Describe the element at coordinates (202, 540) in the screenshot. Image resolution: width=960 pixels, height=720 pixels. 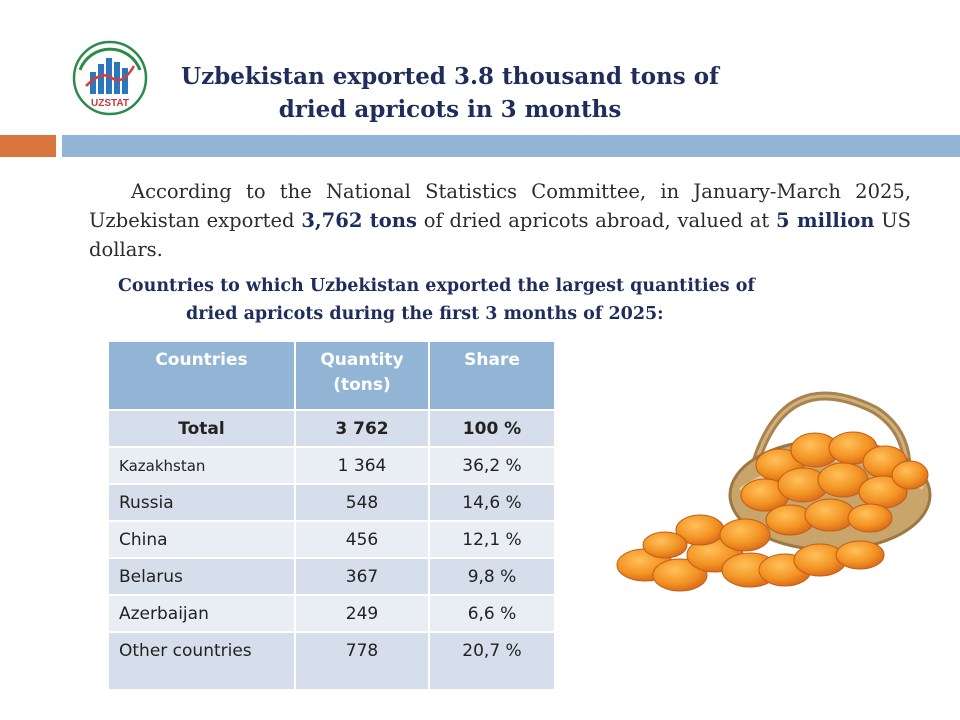
I see `cell-country: China` at that location.